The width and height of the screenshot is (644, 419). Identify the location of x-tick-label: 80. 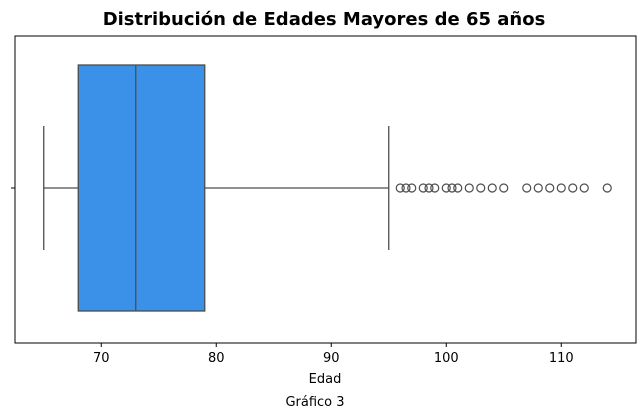
(216, 358).